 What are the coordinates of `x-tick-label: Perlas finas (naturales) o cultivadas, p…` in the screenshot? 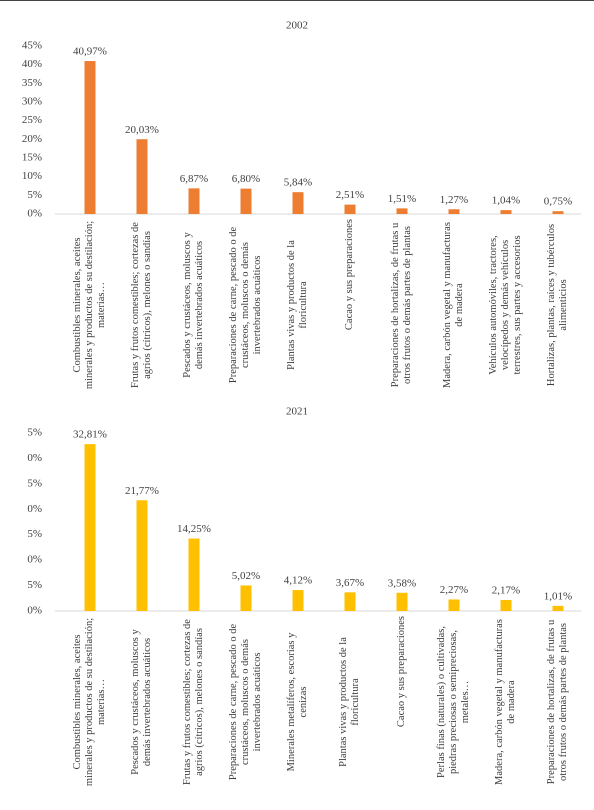 It's located at (454, 702).